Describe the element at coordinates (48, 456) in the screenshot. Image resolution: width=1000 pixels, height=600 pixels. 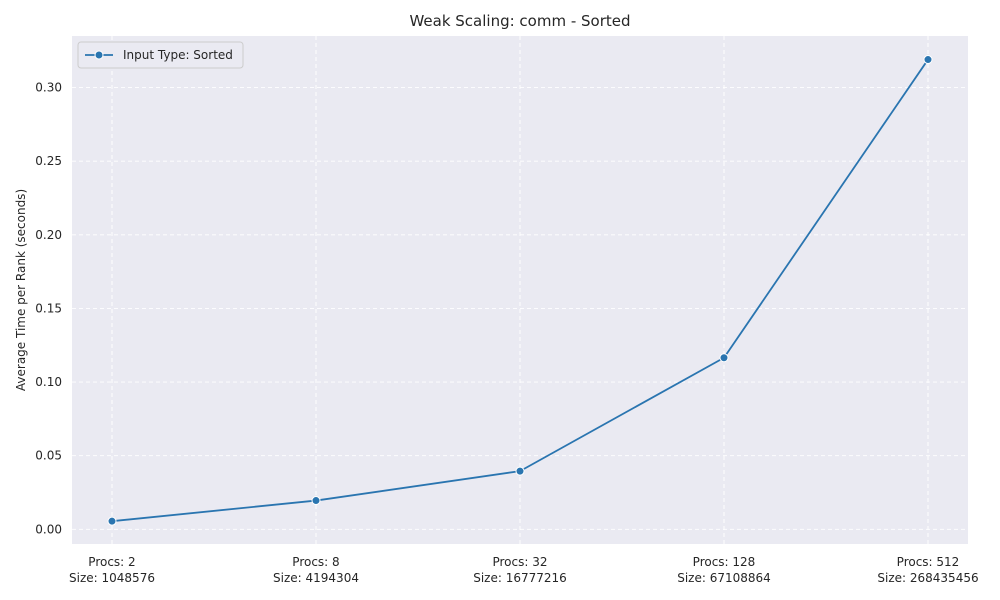
I see `y-tick-label: 0.05` at that location.